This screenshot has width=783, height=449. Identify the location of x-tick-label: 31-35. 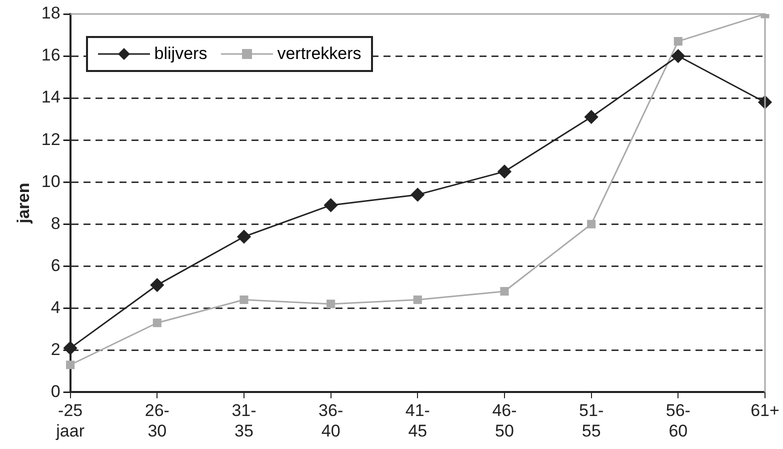
(244, 420).